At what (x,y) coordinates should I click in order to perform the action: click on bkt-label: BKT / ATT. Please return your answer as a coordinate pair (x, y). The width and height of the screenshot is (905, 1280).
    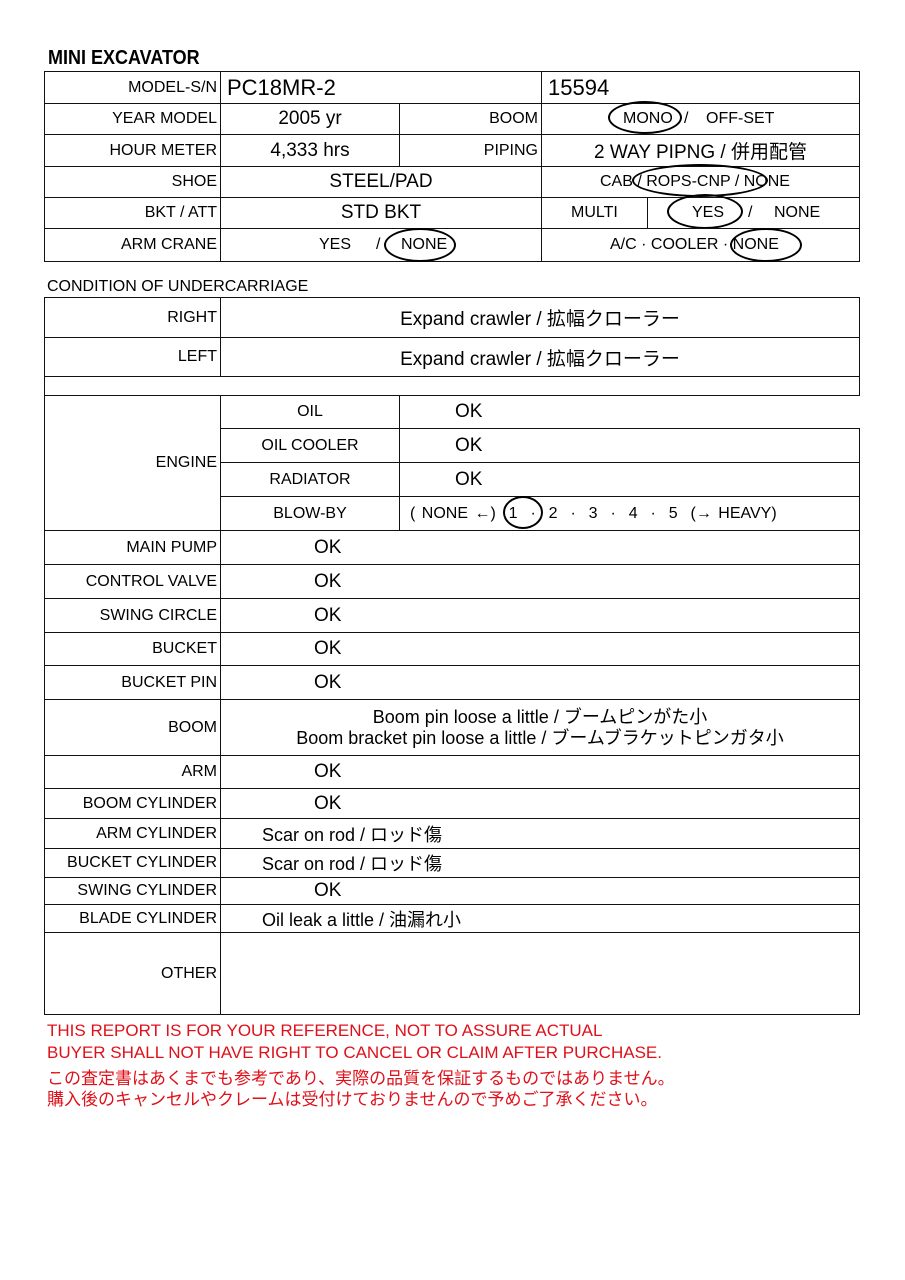
    Looking at the image, I should click on (132, 213).